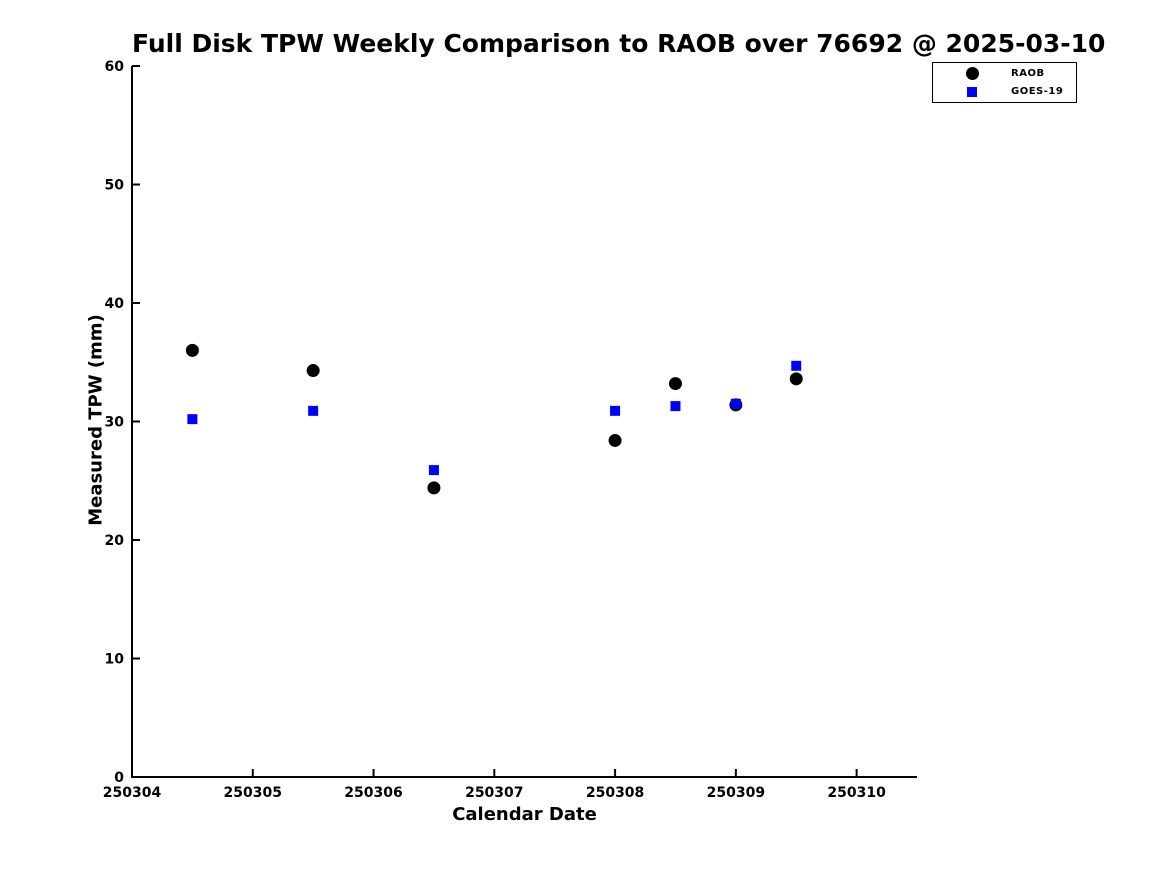 The height and width of the screenshot is (875, 1167). I want to click on legend-item-goes-19: GOES-19, so click(1004, 91).